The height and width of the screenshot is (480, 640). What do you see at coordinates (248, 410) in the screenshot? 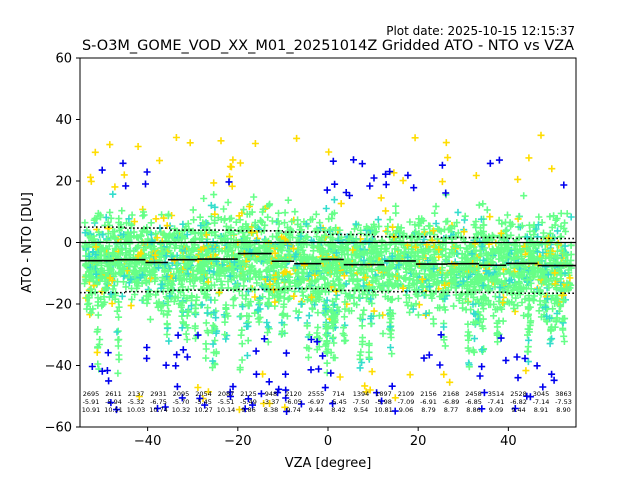
I see `bin-std-label: 9.86` at bounding box center [248, 410].